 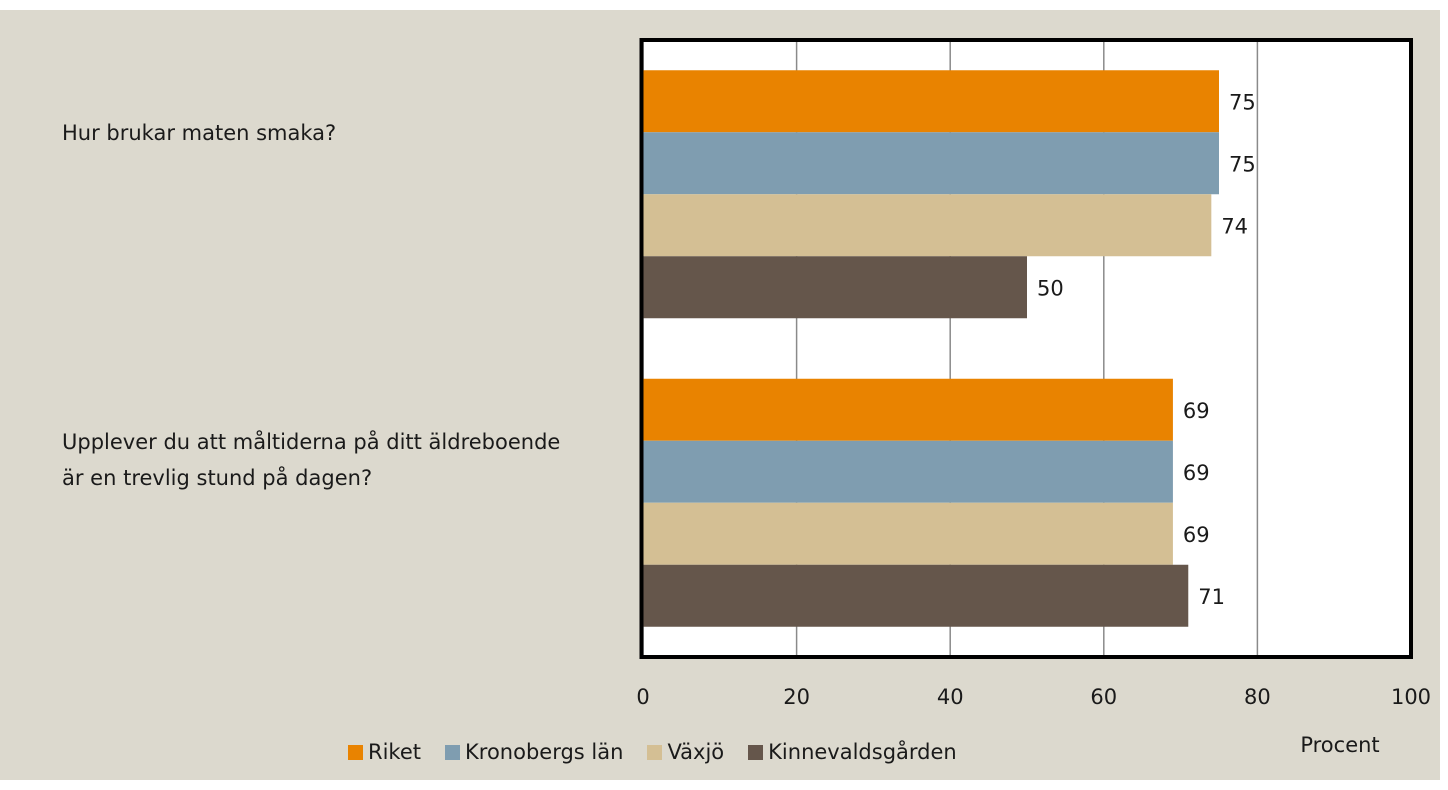 I want to click on legend-item: Kronobergs län, so click(x=534, y=752).